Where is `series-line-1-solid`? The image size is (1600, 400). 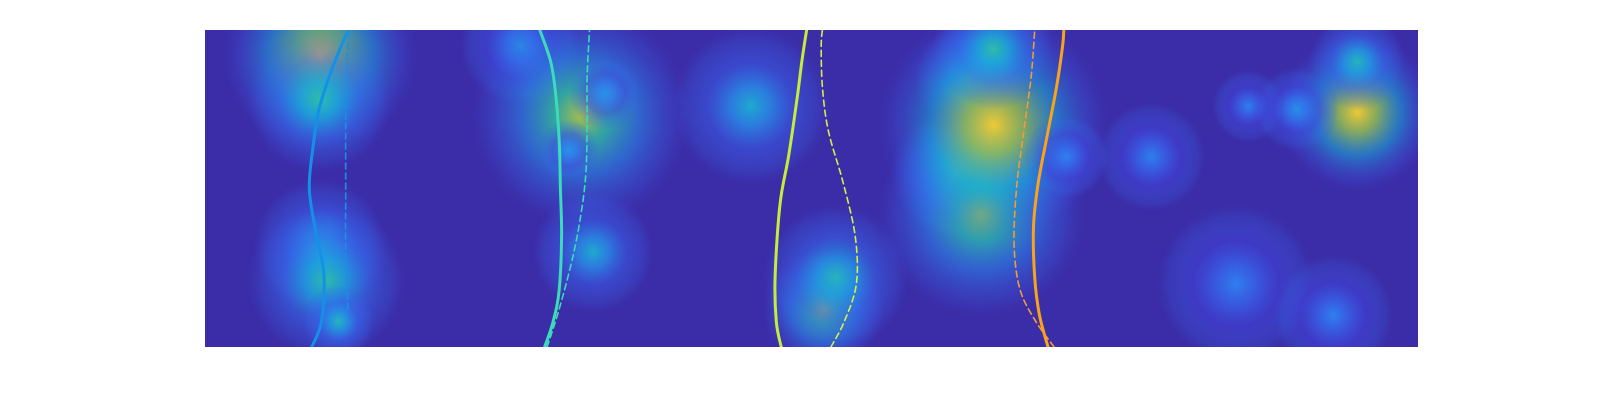
series-line-1-solid is located at coordinates (328, 188).